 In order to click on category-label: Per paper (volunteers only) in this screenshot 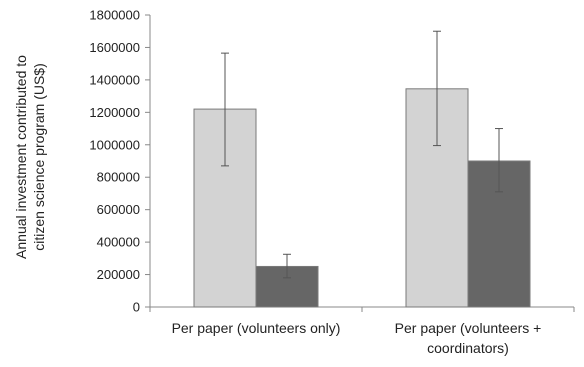, I will do `click(256, 328)`.